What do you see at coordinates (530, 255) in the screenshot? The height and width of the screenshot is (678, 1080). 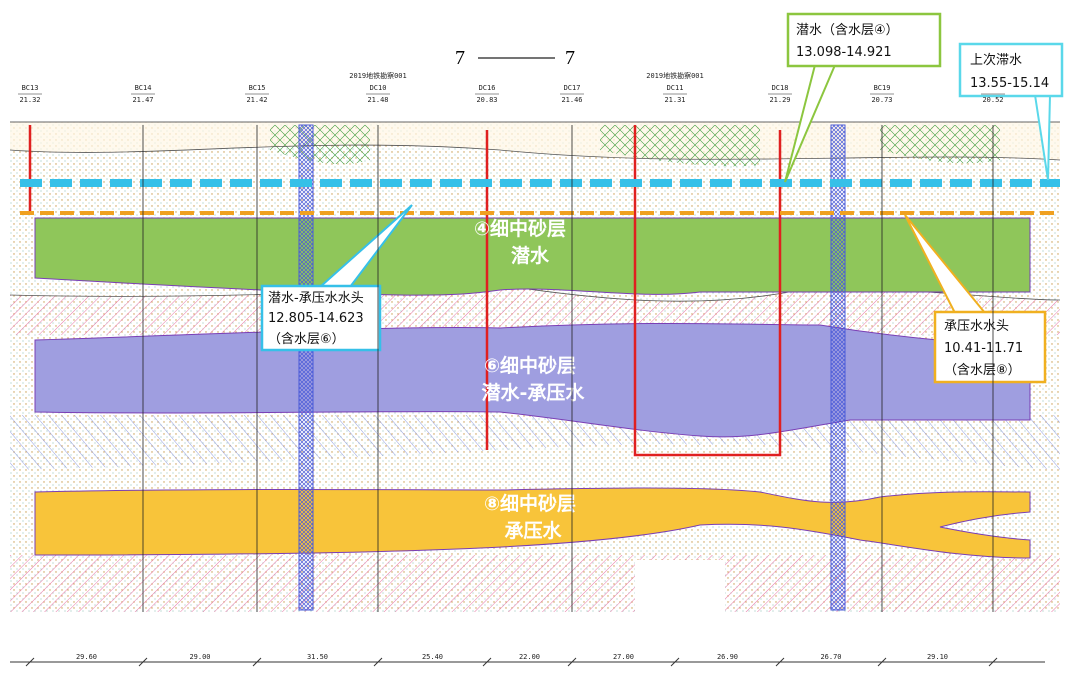 I see `layer-water: 潜水` at bounding box center [530, 255].